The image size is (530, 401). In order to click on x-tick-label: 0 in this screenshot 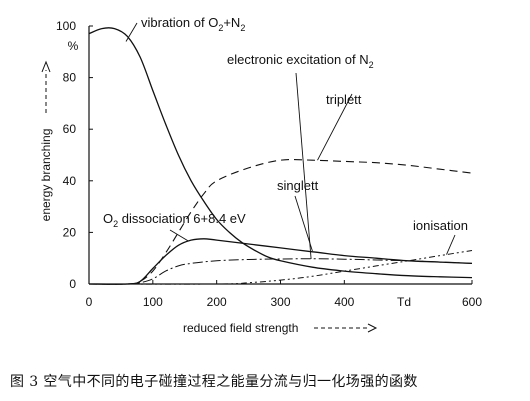, I will do `click(89, 302)`.